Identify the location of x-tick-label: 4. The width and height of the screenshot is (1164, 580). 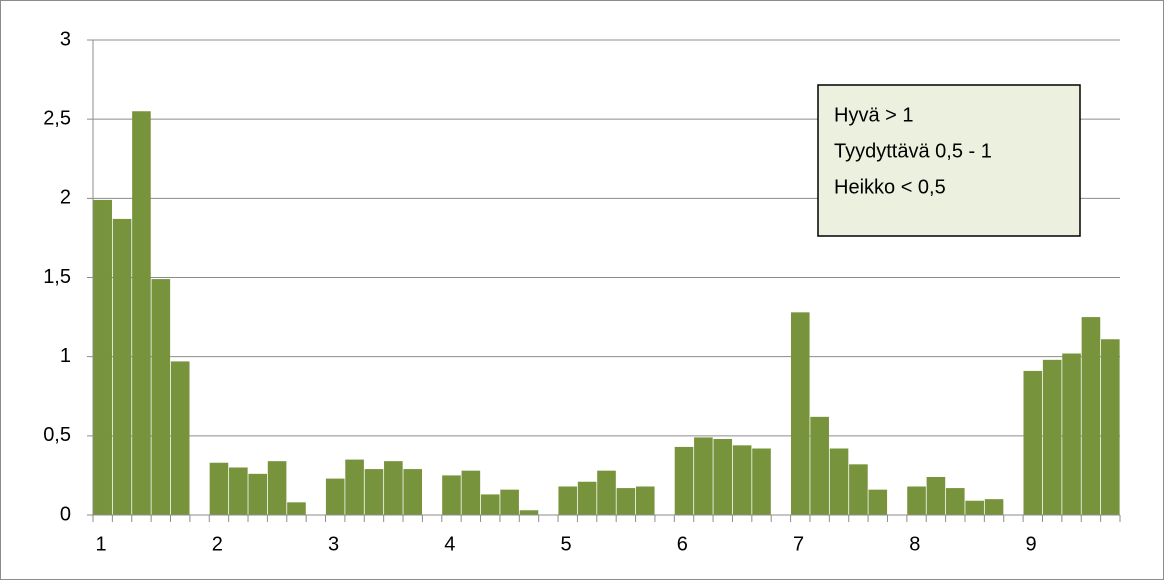
(449, 544).